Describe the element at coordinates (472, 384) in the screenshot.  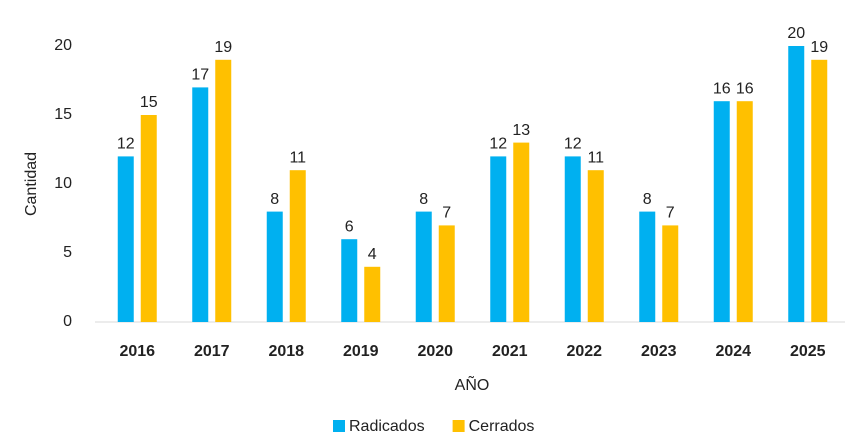
I see `x-axis-title: AÑO` at that location.